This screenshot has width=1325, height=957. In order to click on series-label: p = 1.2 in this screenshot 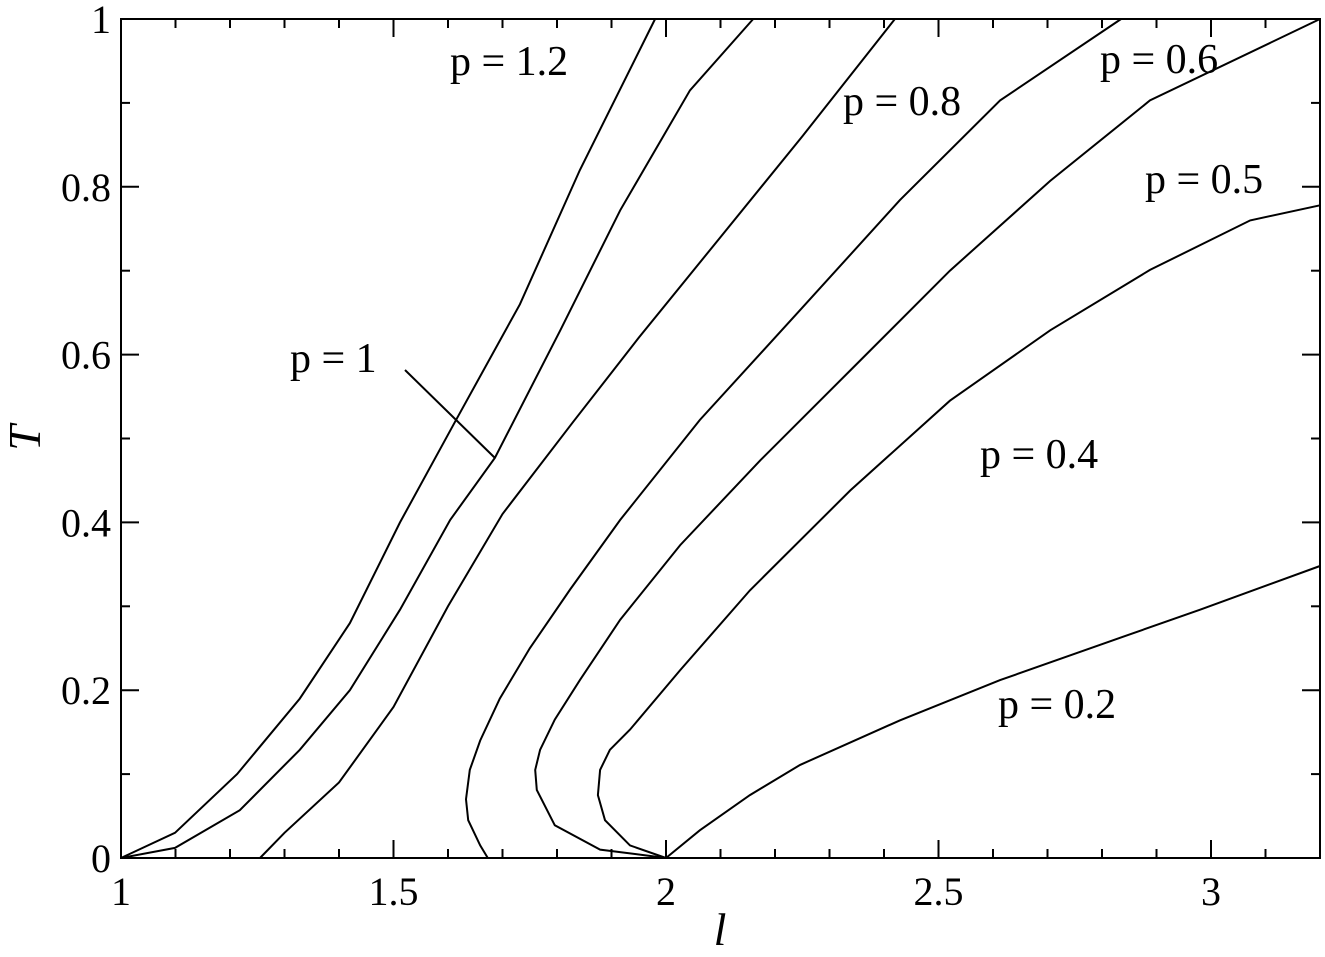, I will do `click(509, 62)`.